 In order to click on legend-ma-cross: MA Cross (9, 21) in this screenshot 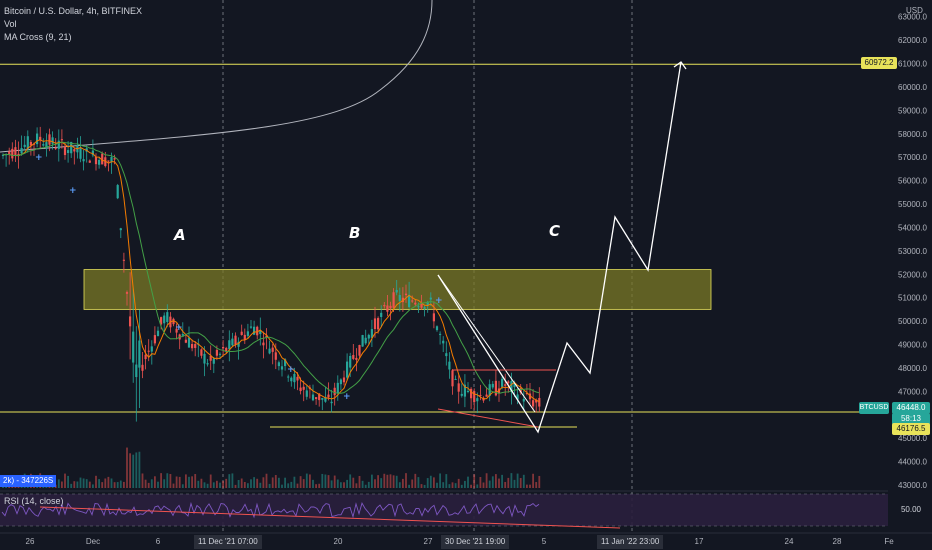, I will do `click(38, 37)`.